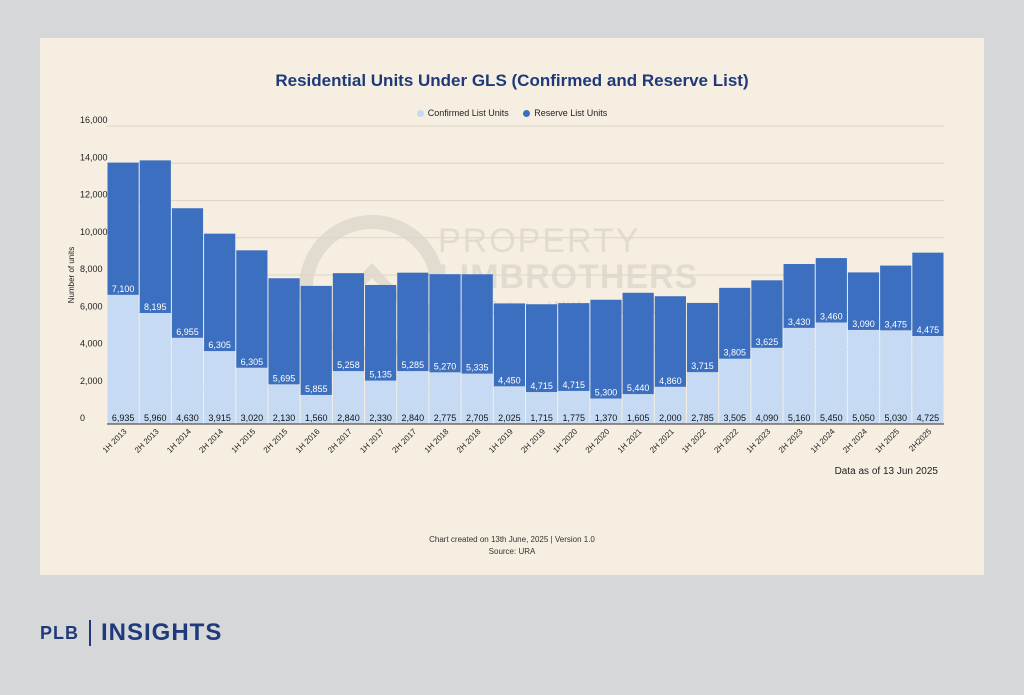 This screenshot has height=695, width=1024. I want to click on y-axis-title: Number of units, so click(71, 275).